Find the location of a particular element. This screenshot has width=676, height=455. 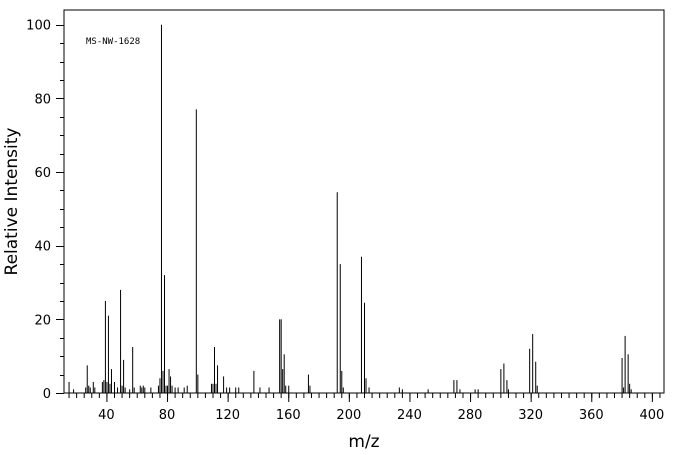

y-tick-label: 100 is located at coordinates (38, 26).